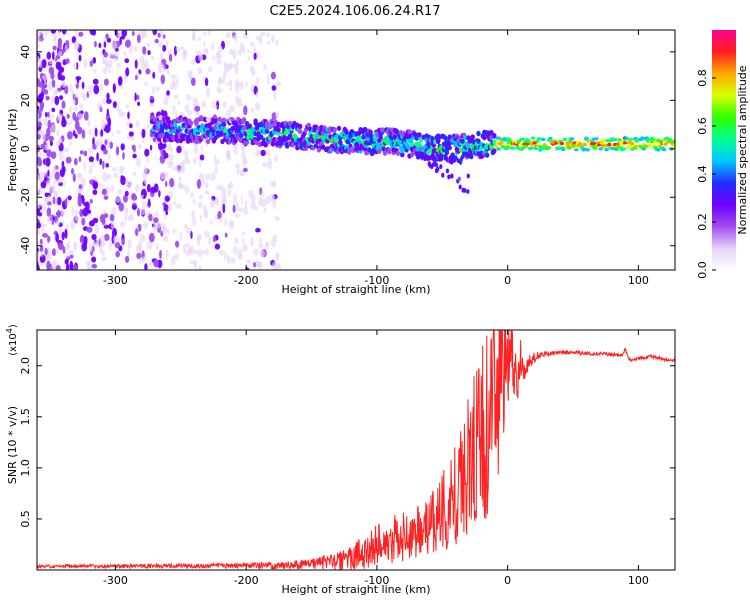 The image size is (750, 600). Describe the element at coordinates (12, 445) in the screenshot. I see `snr-y-label: SNR (10 * v/v)` at that location.